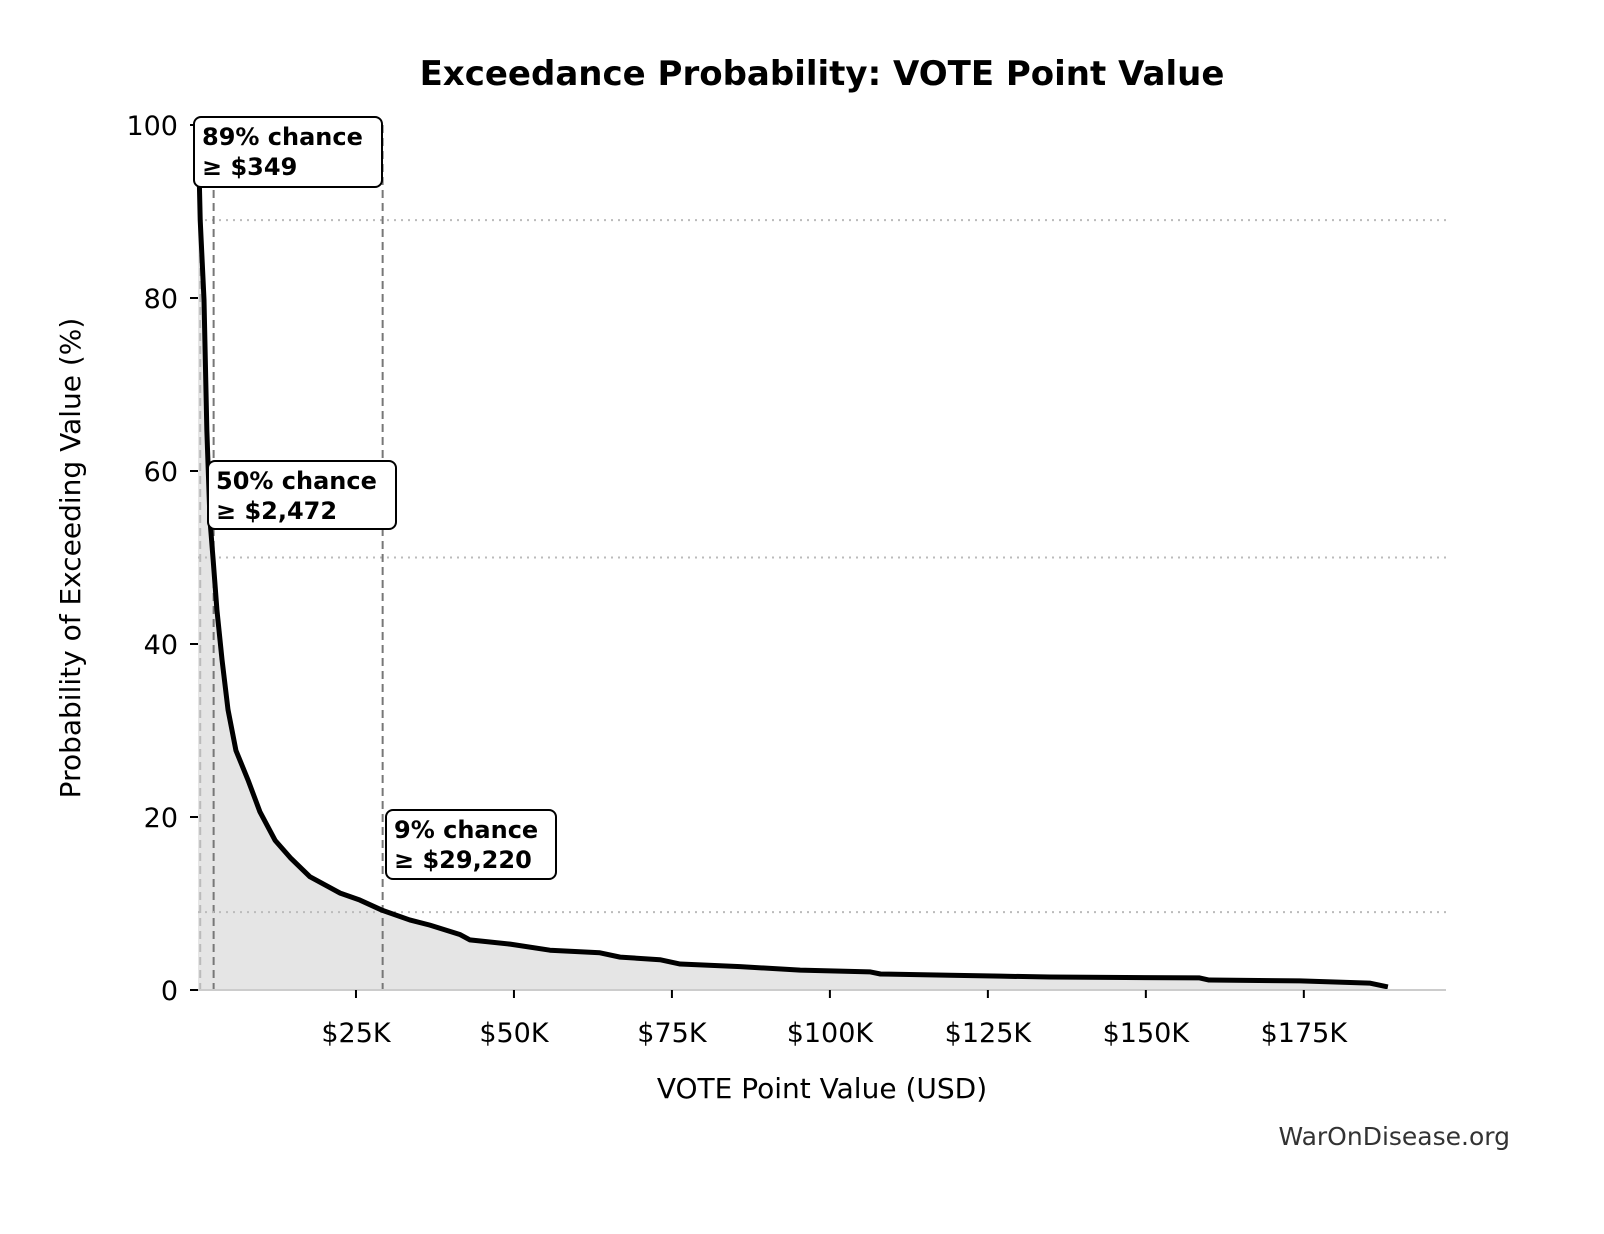 This screenshot has height=1234, width=1604. Describe the element at coordinates (161, 645) in the screenshot. I see `y-tick-label: 40` at that location.